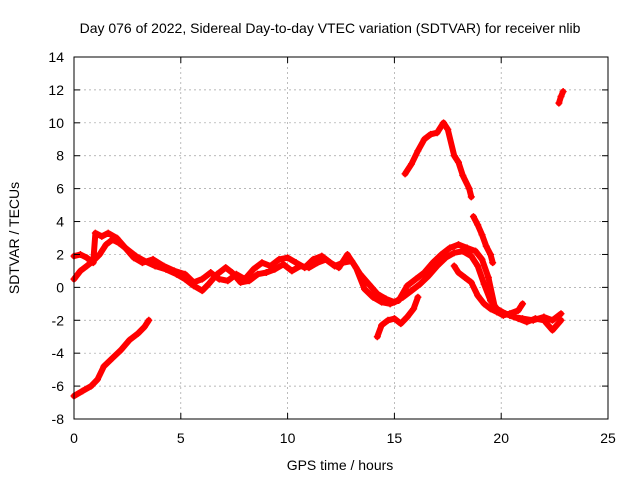  Describe the element at coordinates (58, 419) in the screenshot. I see `y-tick-label: -8` at that location.